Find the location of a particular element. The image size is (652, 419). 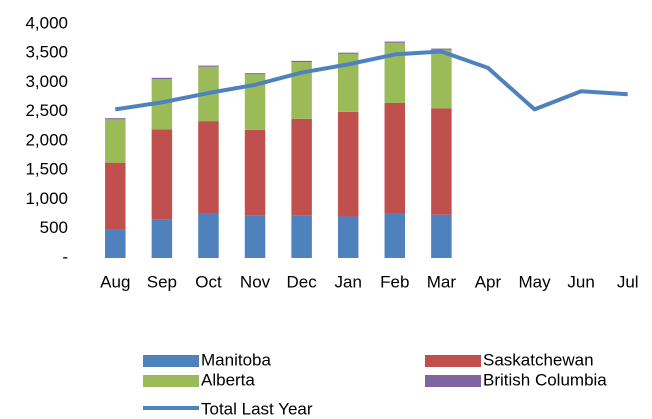

x-tick-label: Nov is located at coordinates (255, 281).